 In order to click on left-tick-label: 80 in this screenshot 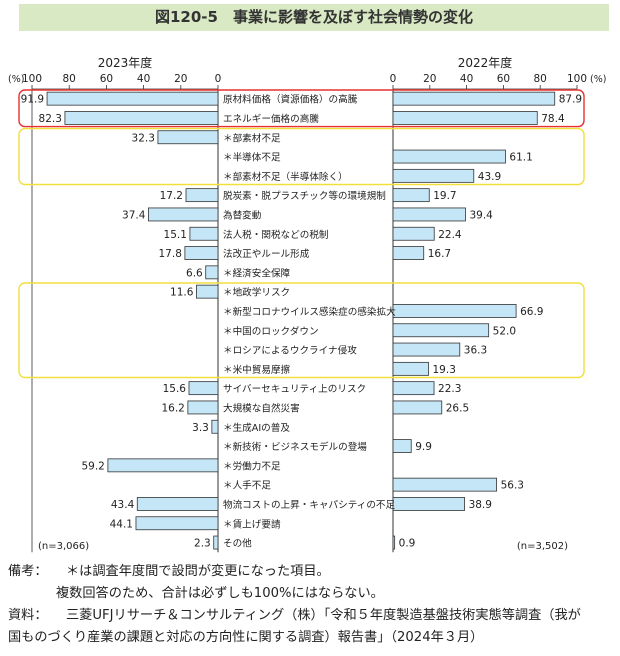, I will do `click(69, 79)`.